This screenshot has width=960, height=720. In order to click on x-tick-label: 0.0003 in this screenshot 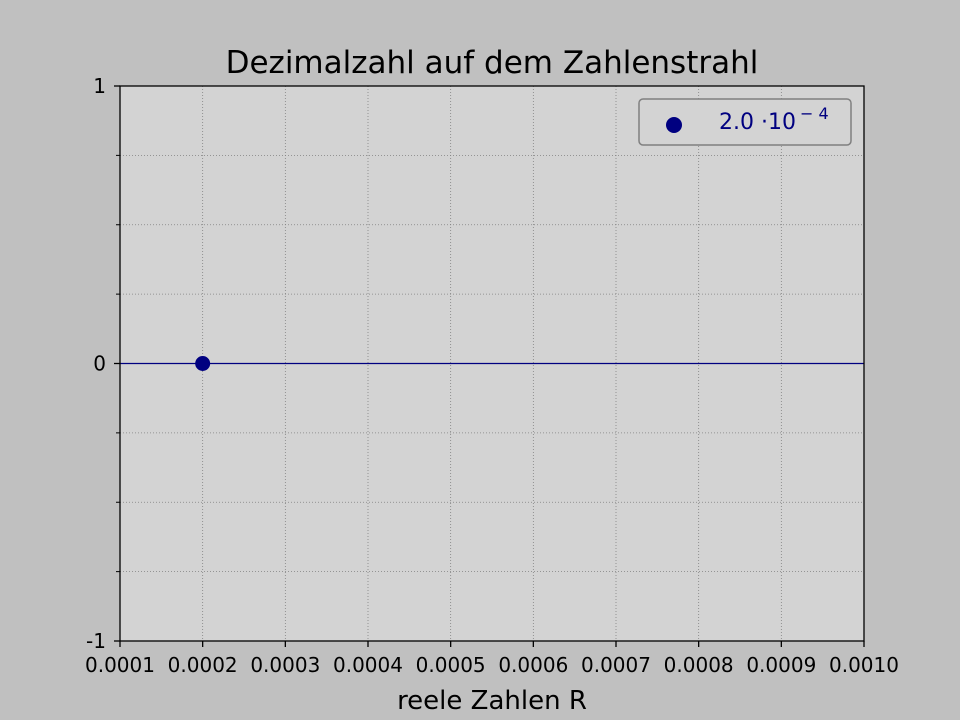, I will do `click(285, 665)`.